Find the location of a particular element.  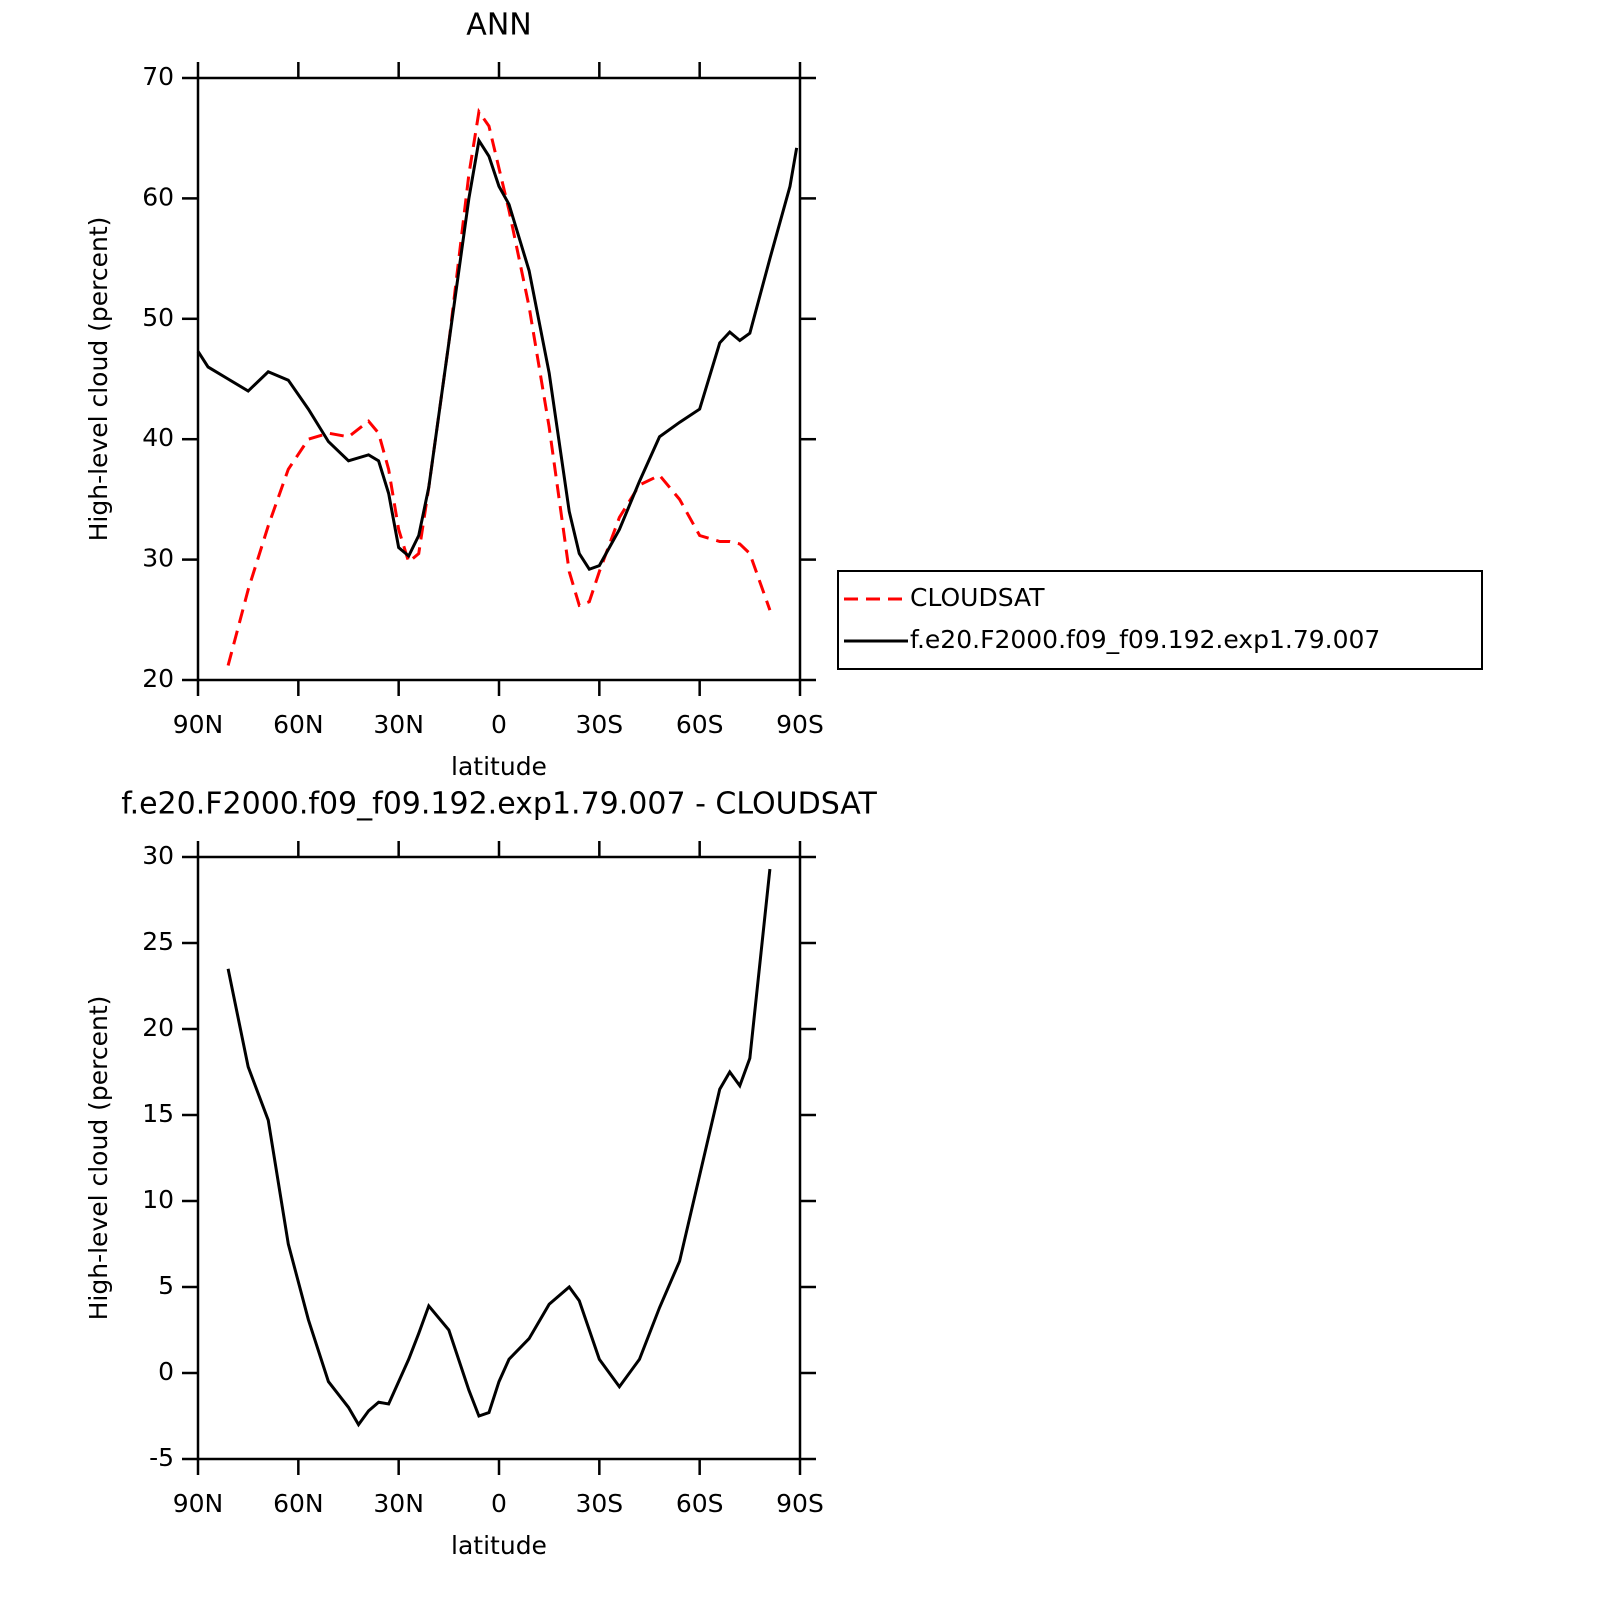

legend-label: CLOUDSAT is located at coordinates (977, 597).